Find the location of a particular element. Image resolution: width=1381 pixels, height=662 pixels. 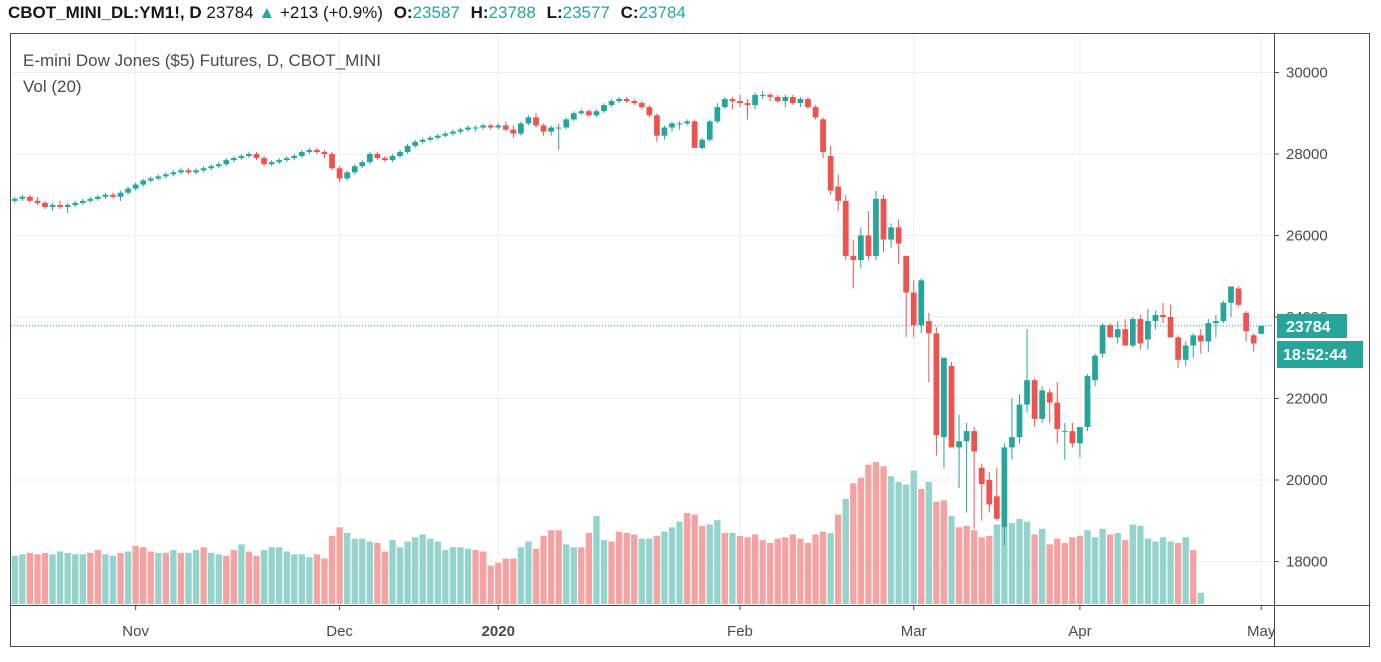

price-change: +213 (+0.9%) is located at coordinates (331, 12).